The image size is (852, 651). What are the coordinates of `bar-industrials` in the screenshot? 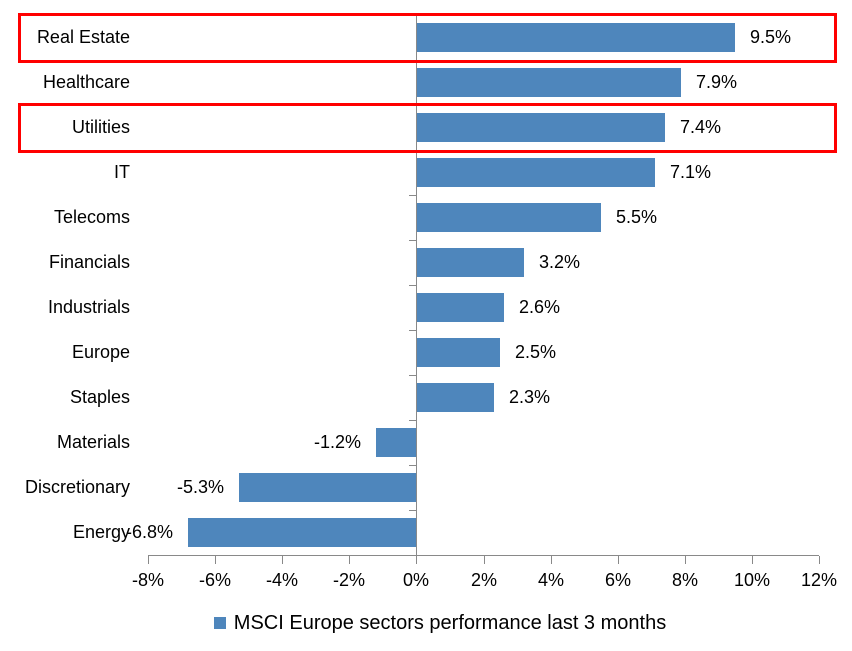 It's located at (460, 307).